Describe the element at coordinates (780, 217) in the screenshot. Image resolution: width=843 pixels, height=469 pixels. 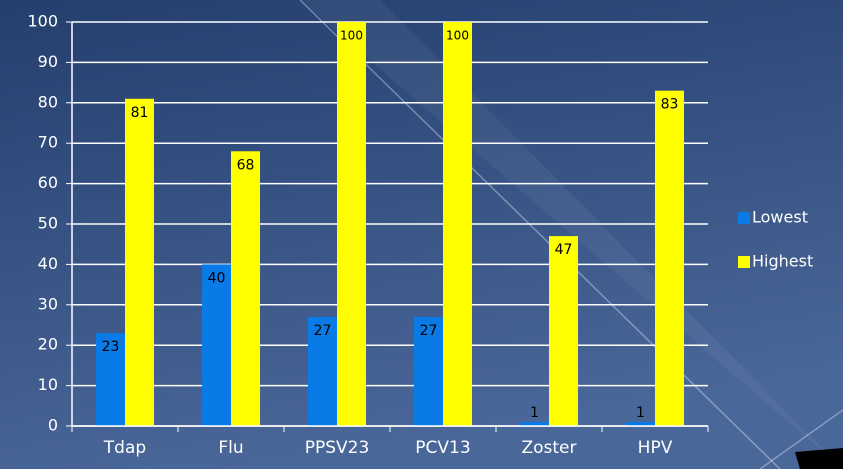
I see `legend-label: Lowest` at that location.